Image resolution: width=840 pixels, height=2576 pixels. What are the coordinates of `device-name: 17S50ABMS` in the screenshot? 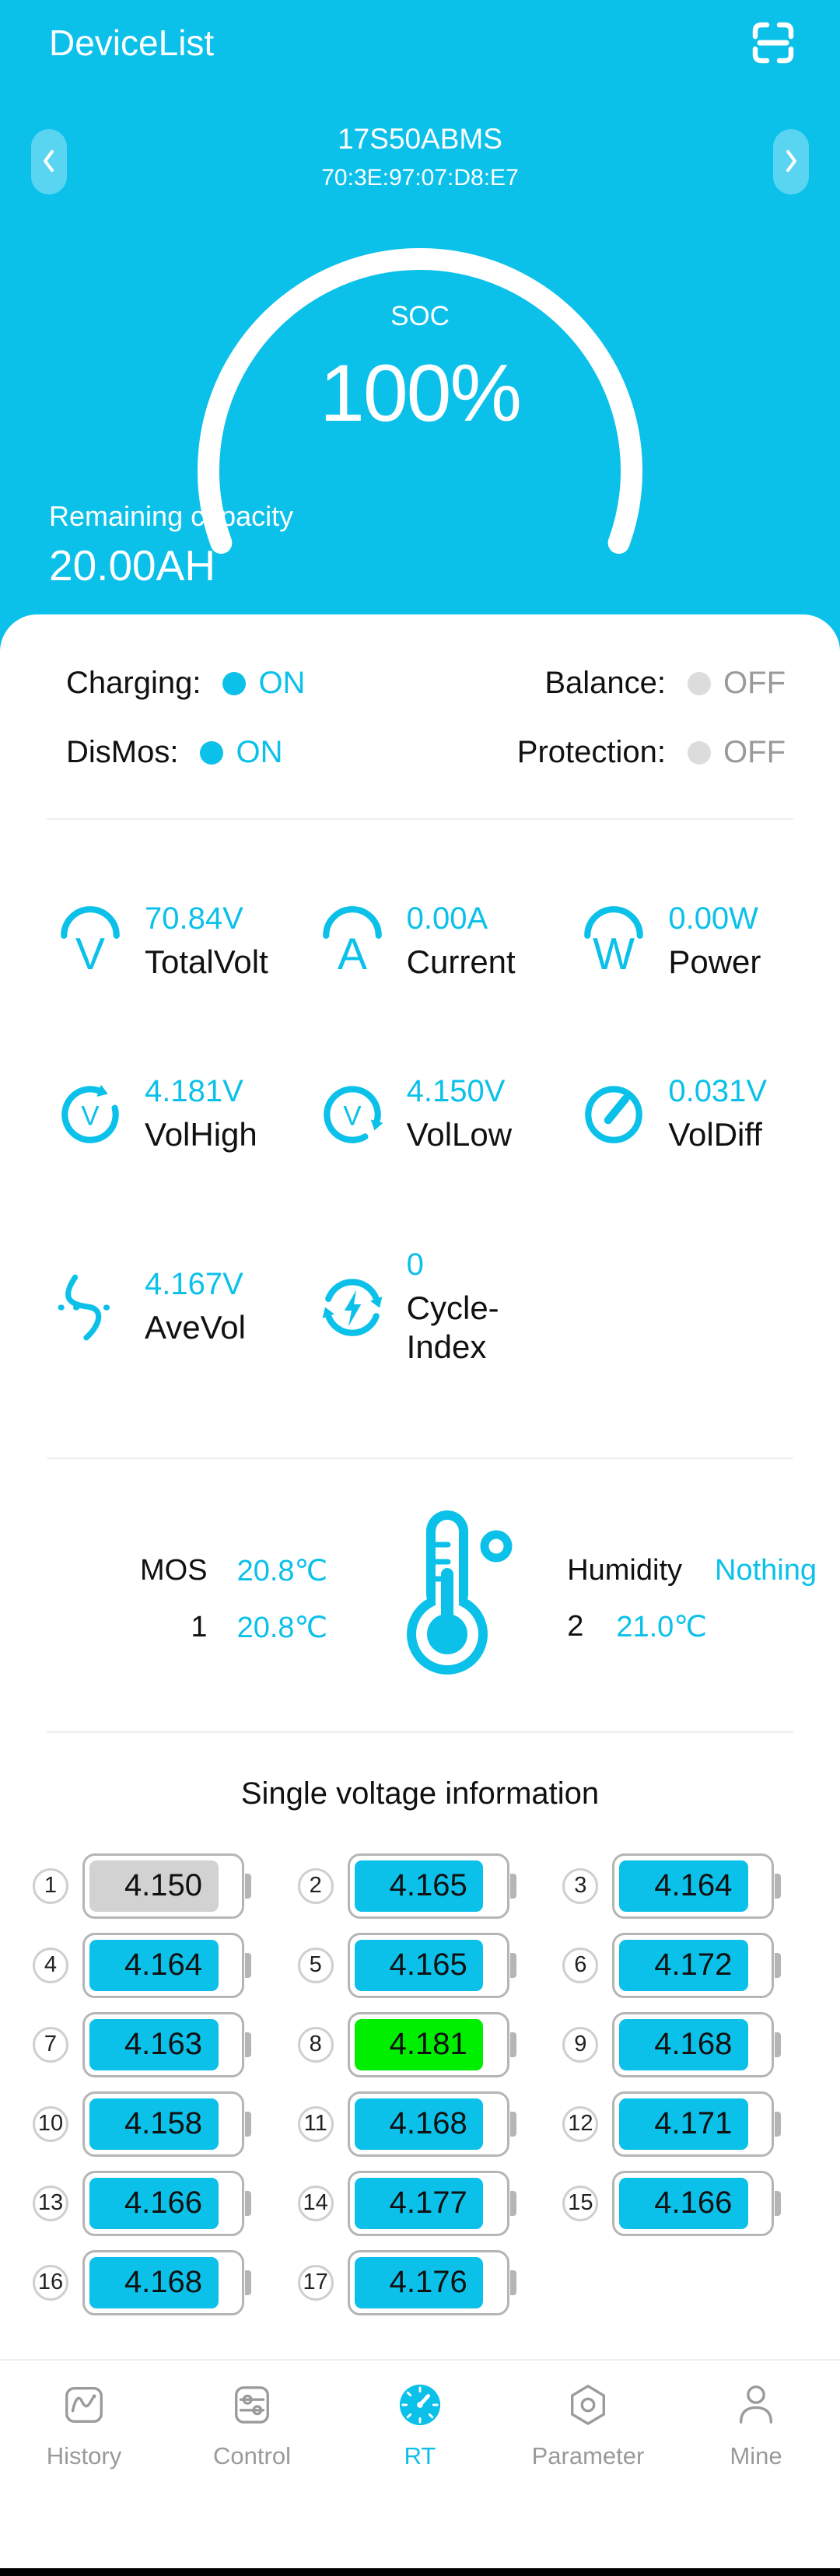 It's located at (420, 139).